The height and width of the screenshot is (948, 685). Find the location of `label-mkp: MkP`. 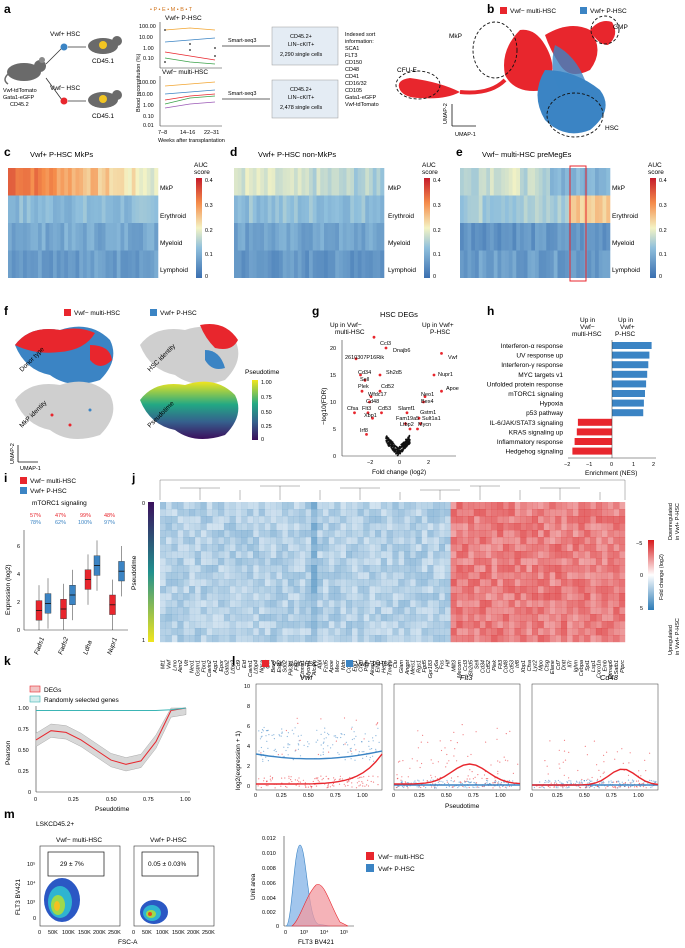

label-mkp: MkP is located at coordinates (455, 36).